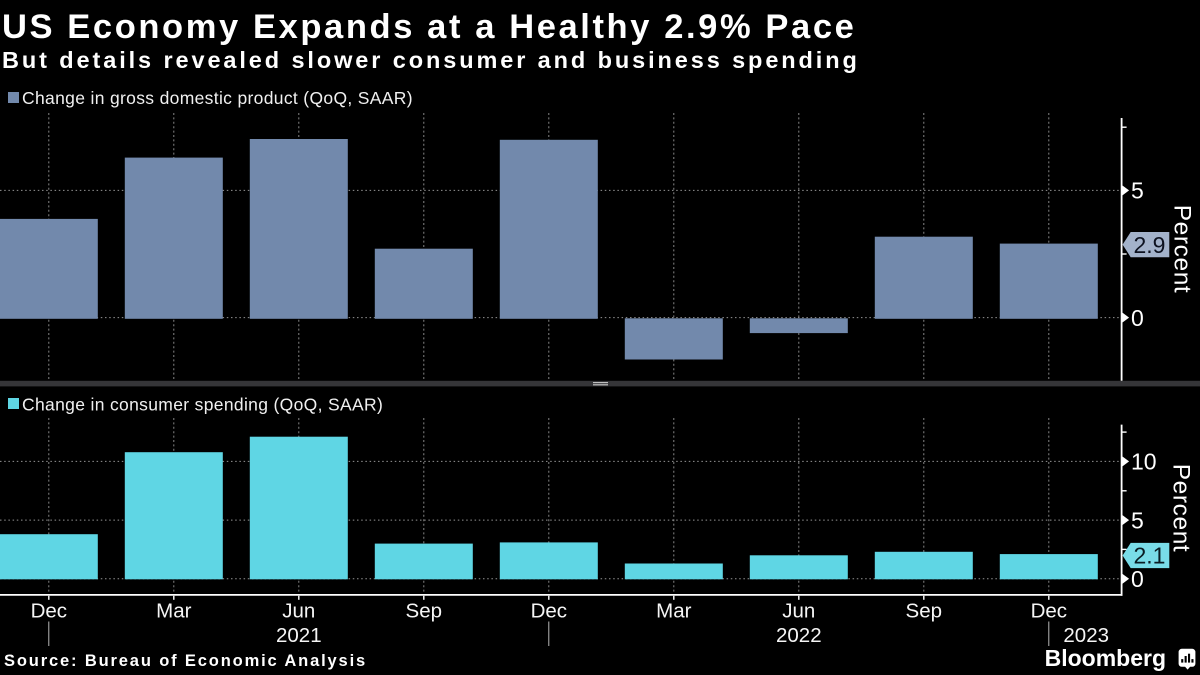  Describe the element at coordinates (1086, 635) in the screenshot. I see `svg-text: 2023` at that location.